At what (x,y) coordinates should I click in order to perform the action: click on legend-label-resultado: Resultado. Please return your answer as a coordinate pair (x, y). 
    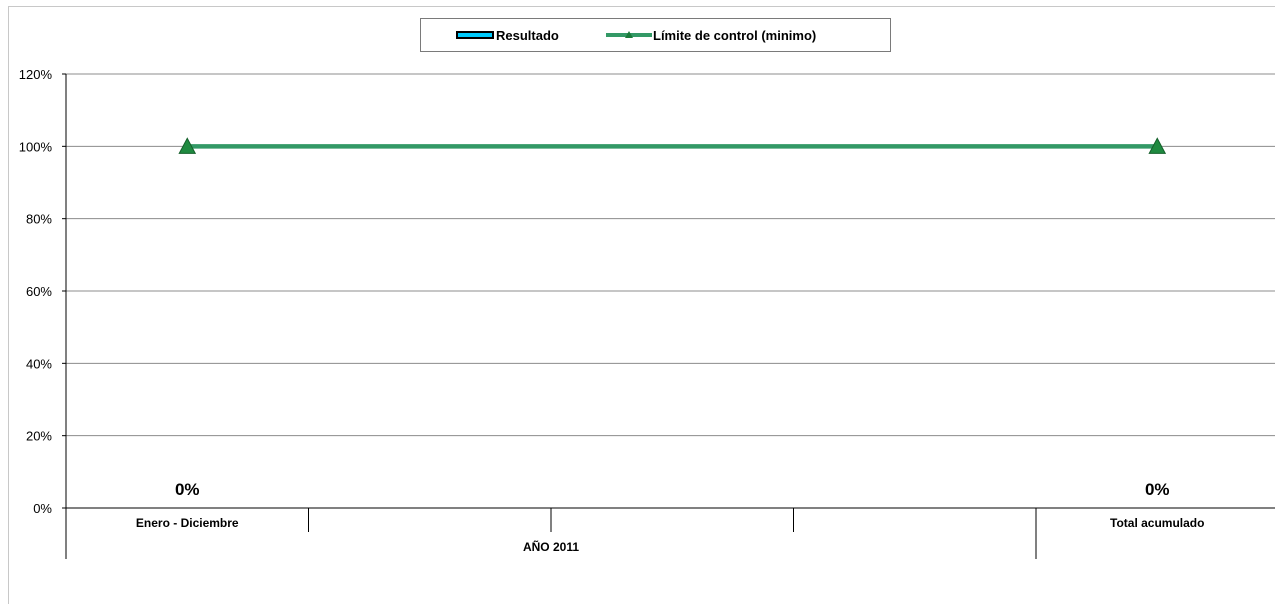
    Looking at the image, I should click on (527, 35).